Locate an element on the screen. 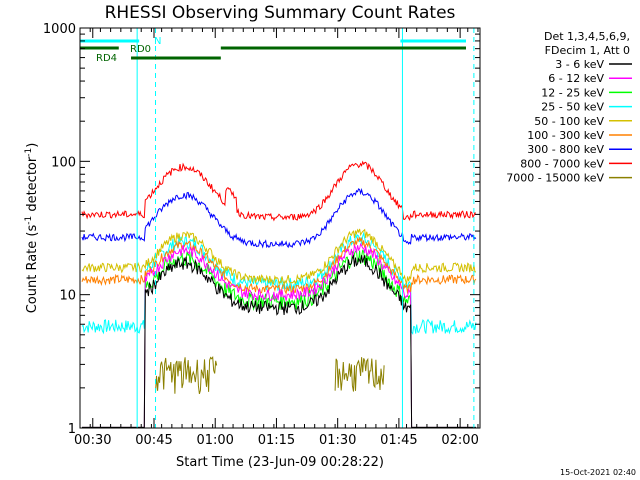 The height and width of the screenshot is (480, 640). series-300-800-kev is located at coordinates (279, 218).